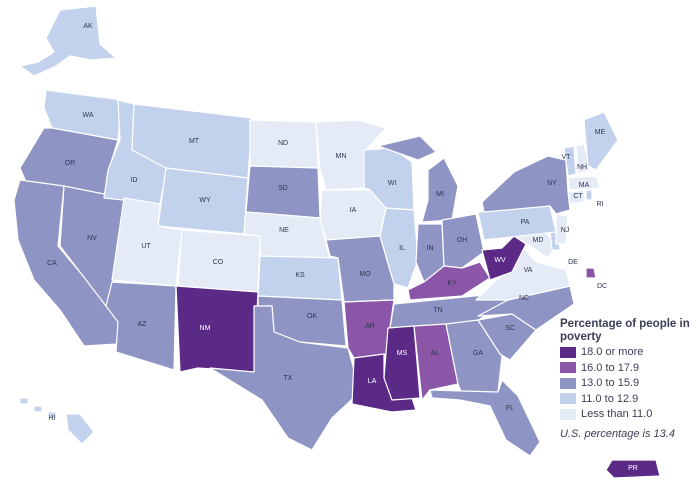  I want to click on state-label-va: VA, so click(528, 270).